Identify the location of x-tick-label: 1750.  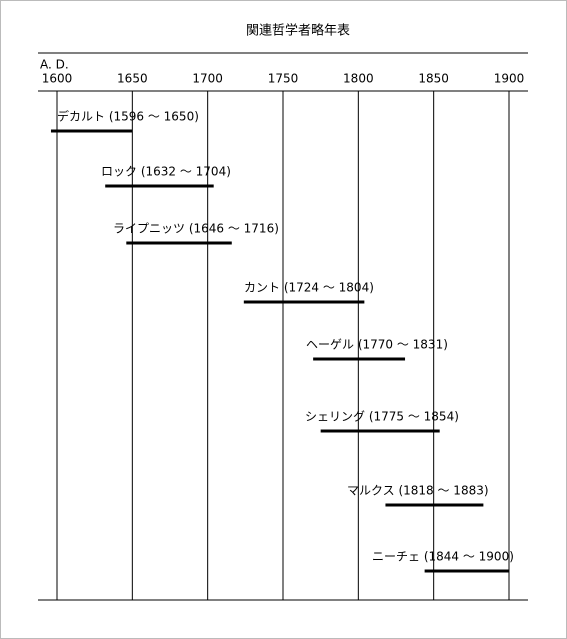
(283, 79).